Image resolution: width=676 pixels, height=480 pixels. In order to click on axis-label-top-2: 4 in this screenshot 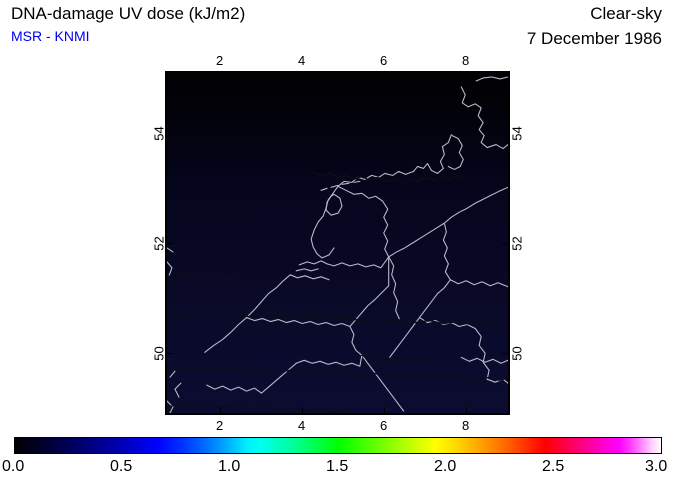, I will do `click(302, 60)`.